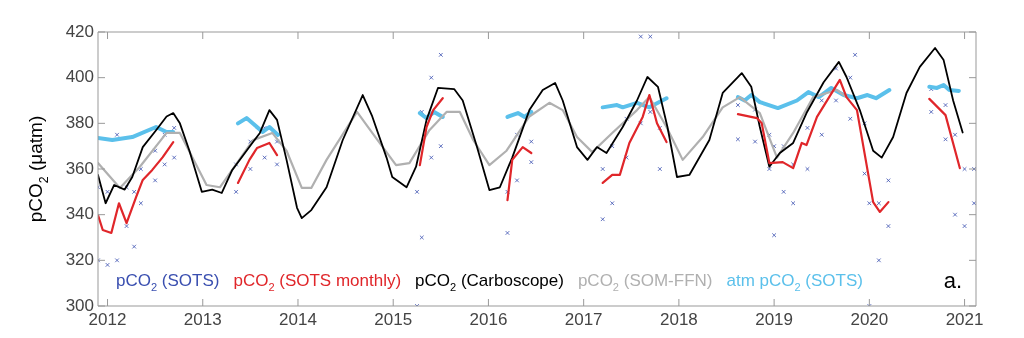 This screenshot has height=338, width=1024. Describe the element at coordinates (79, 31) in the screenshot. I see `y-tick-label: 420` at that location.